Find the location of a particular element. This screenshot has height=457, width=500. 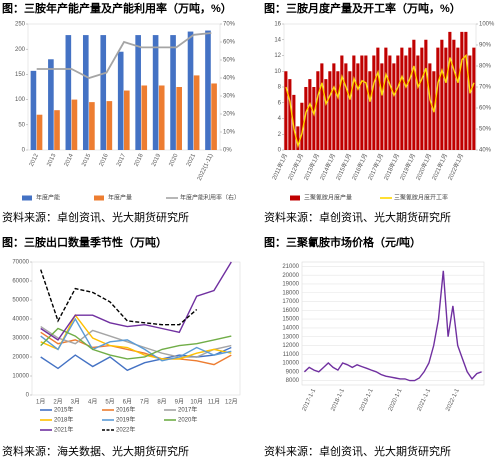

chart-title: 图：三聚氰胺市场价格（元/吨） is located at coordinates (342, 242).